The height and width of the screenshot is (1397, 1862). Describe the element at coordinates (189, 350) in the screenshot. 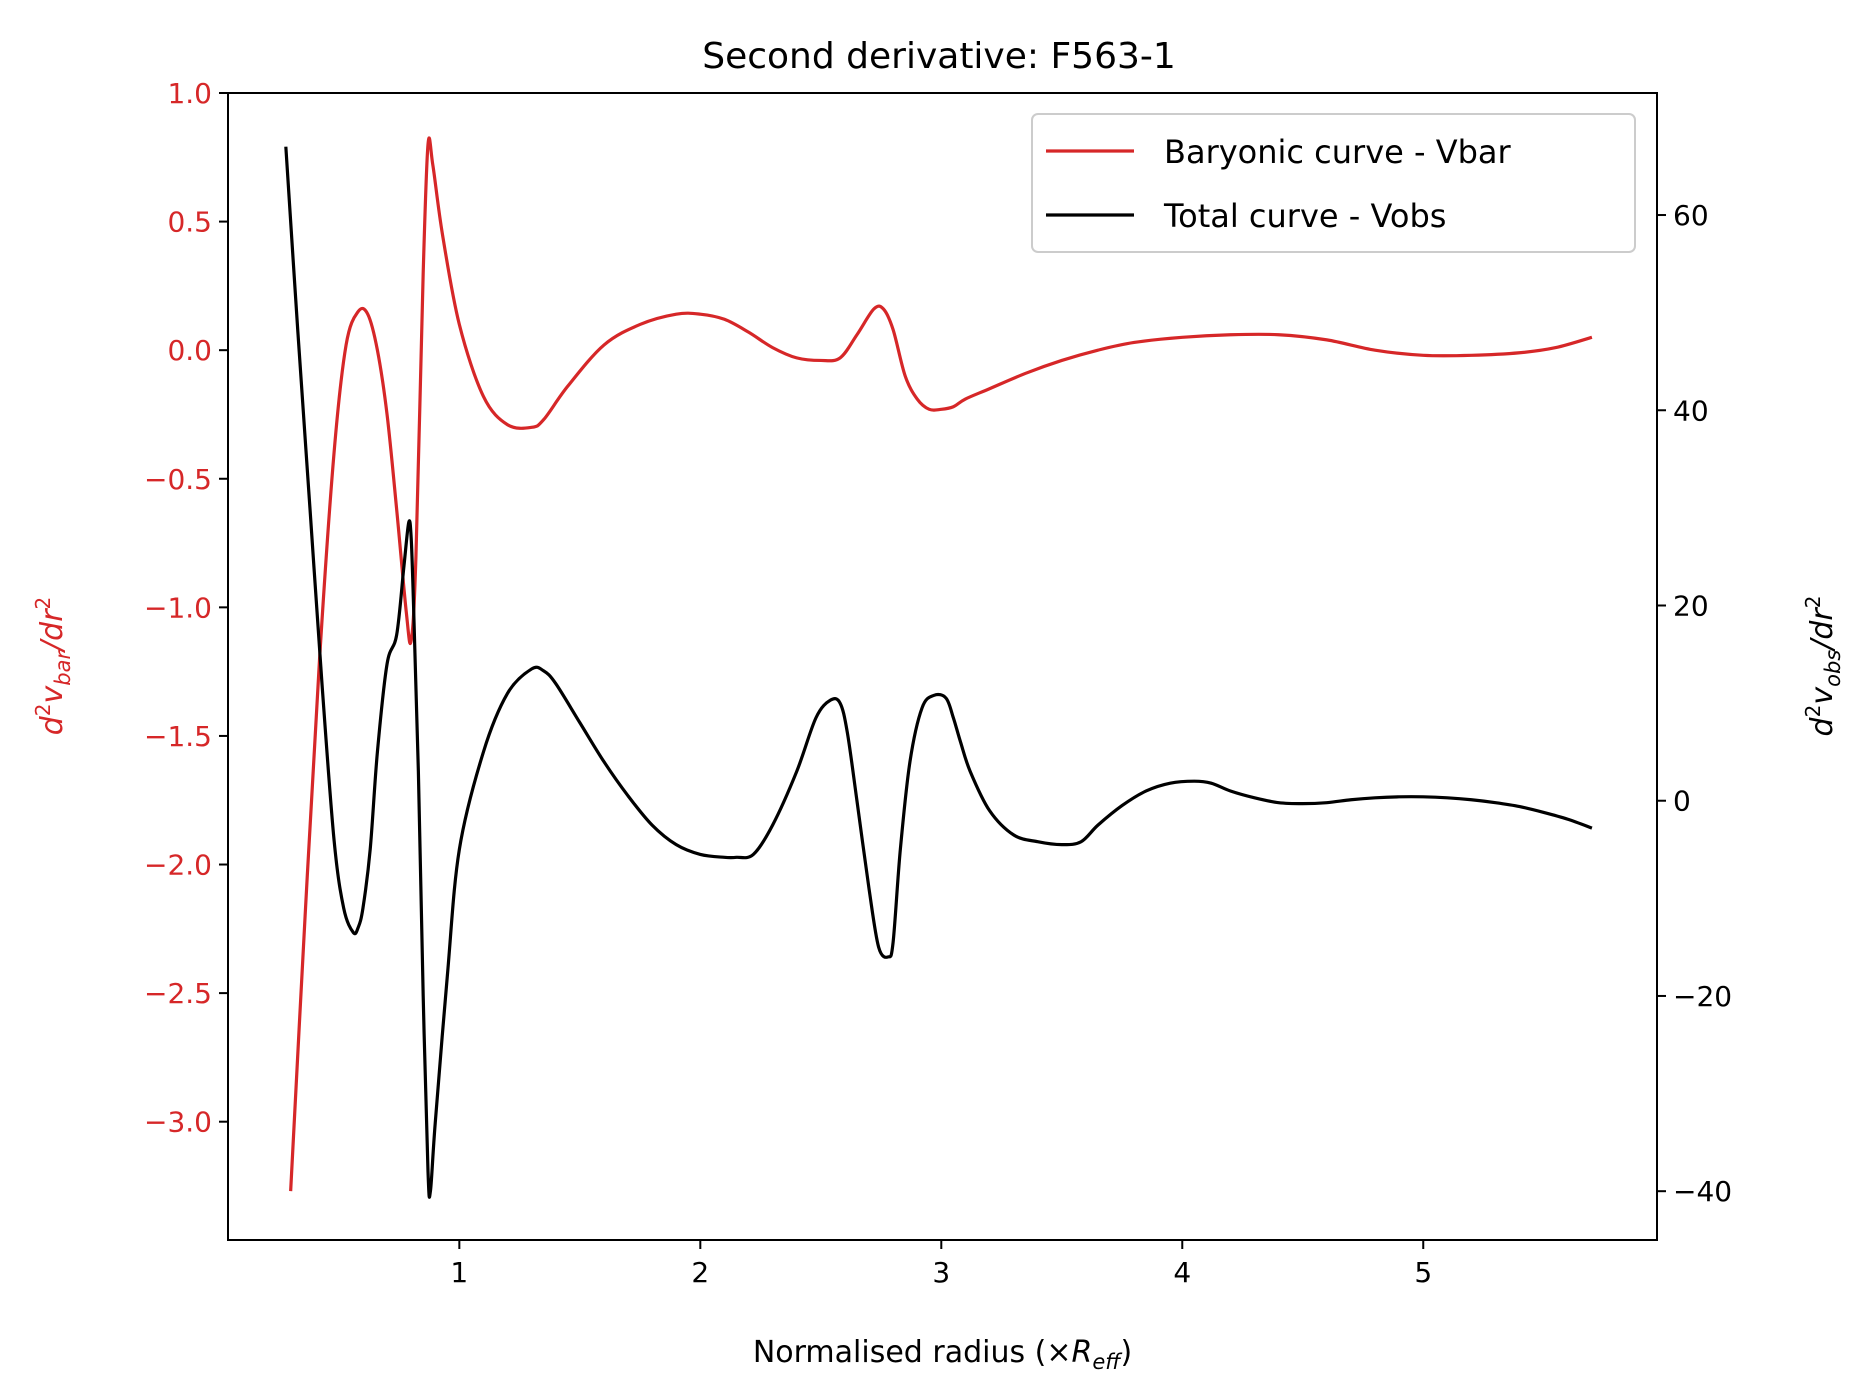

I see `y-left-tick-label: 0.0` at that location.